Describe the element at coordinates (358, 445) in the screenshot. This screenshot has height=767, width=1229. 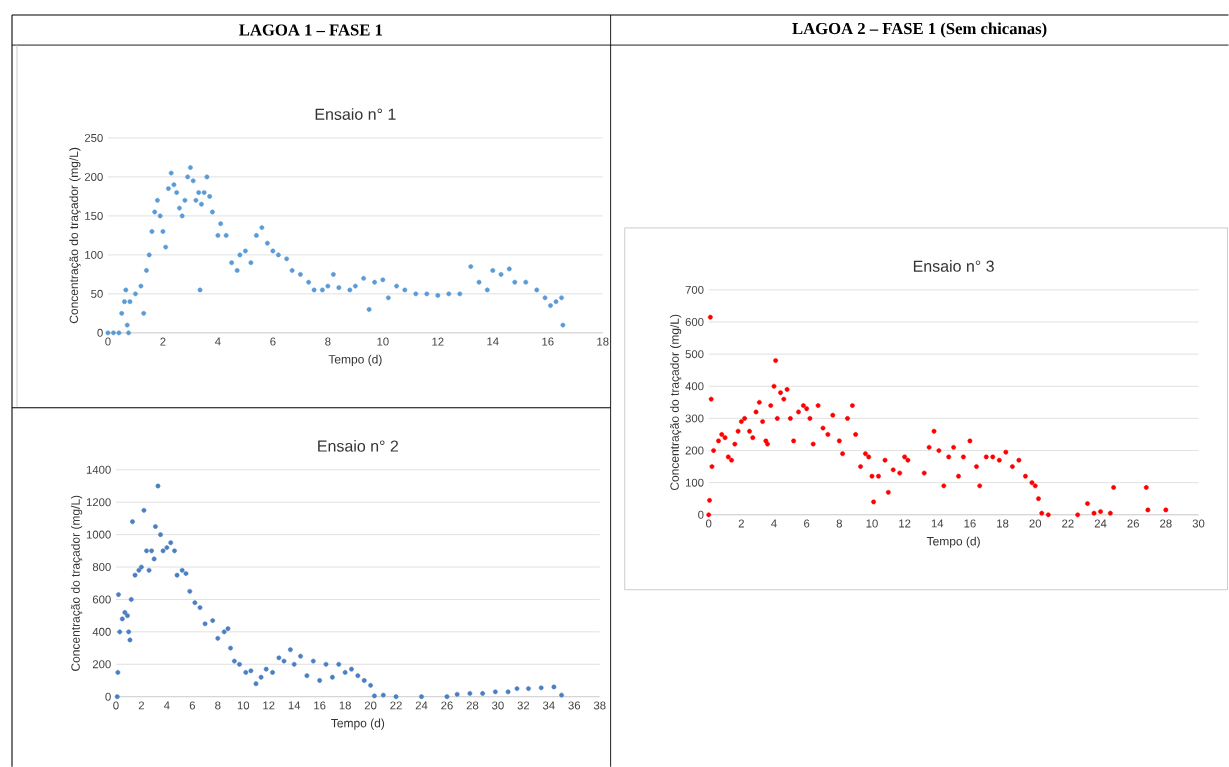
I see `chart-title: Ensaio n° 2` at that location.